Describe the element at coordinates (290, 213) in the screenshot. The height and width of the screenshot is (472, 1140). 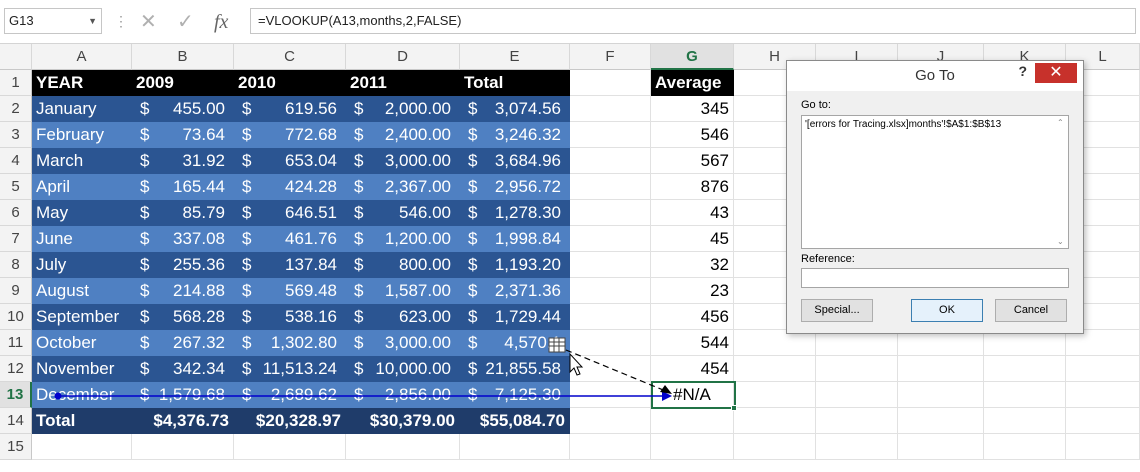
I see `value-2010-cell: $646.51` at that location.